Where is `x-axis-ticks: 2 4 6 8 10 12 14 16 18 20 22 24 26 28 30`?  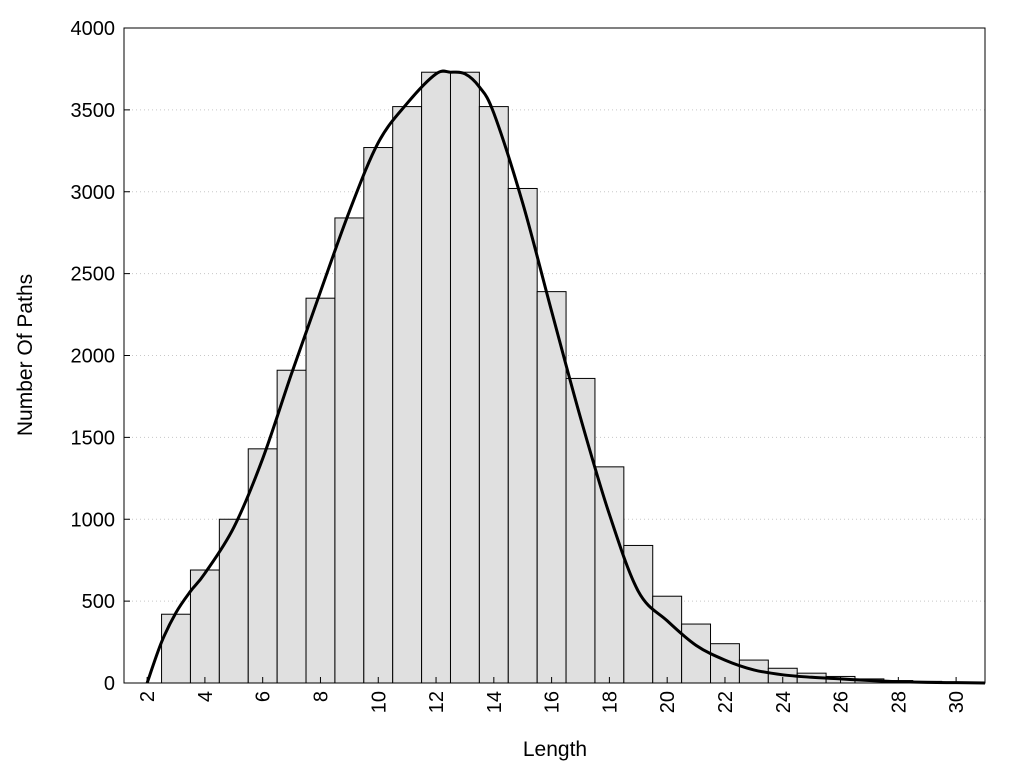
x-axis-ticks: 2 4 6 8 10 12 14 16 18 20 22 24 26 28 30 is located at coordinates (552, 695).